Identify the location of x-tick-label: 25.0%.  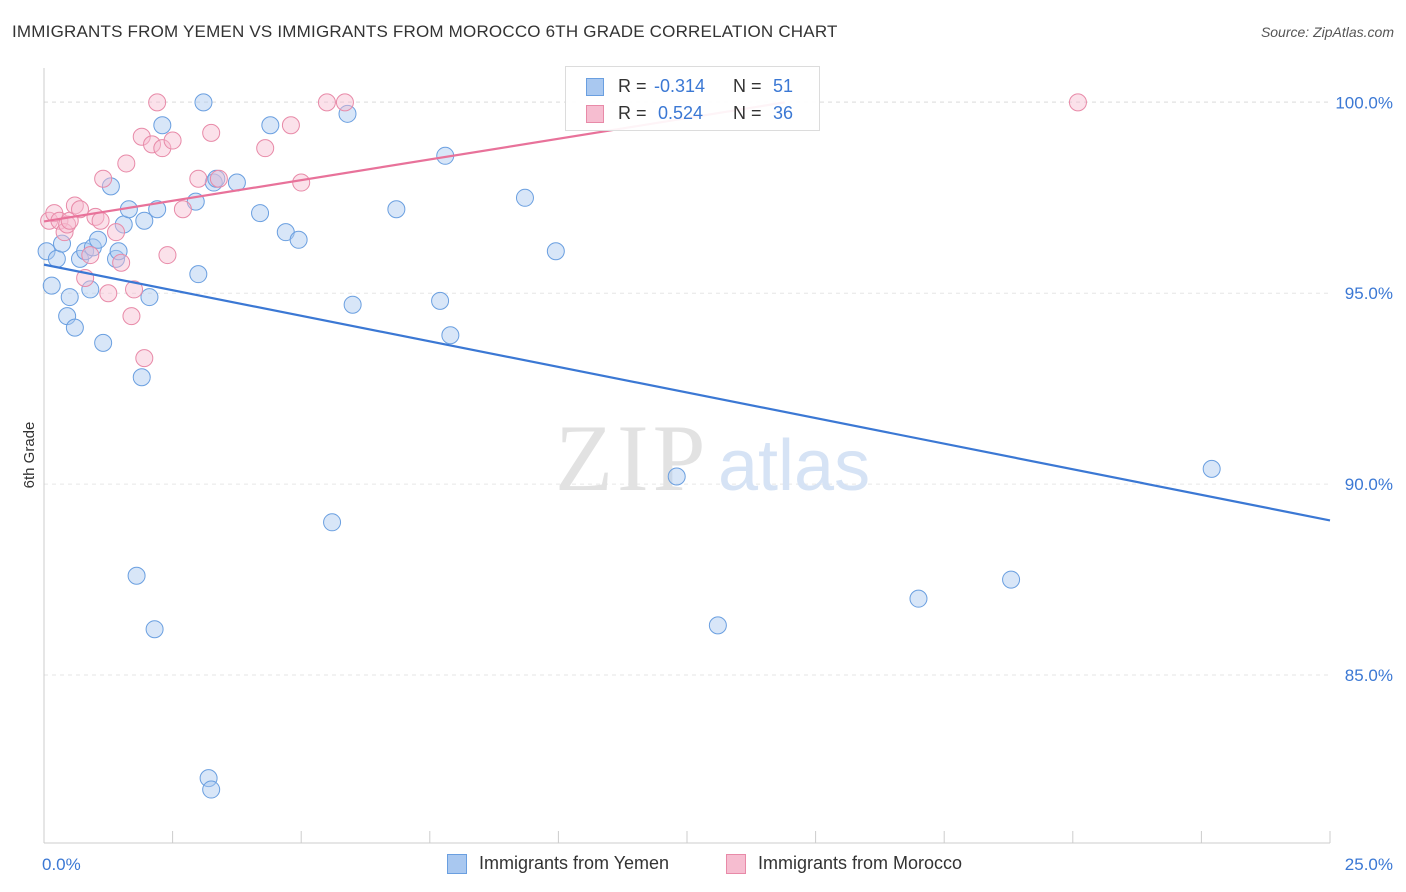
(1369, 864).